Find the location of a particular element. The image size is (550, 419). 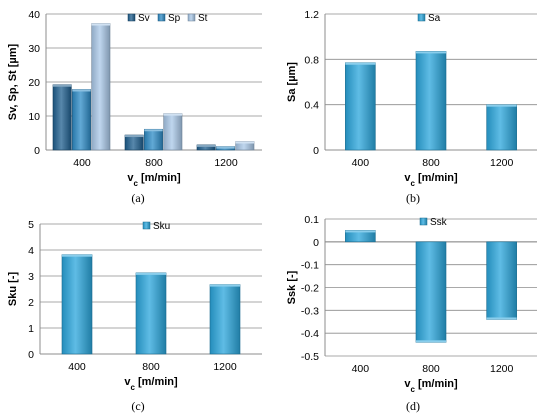

chart-d-ytick: 0 is located at coordinates (316, 243).